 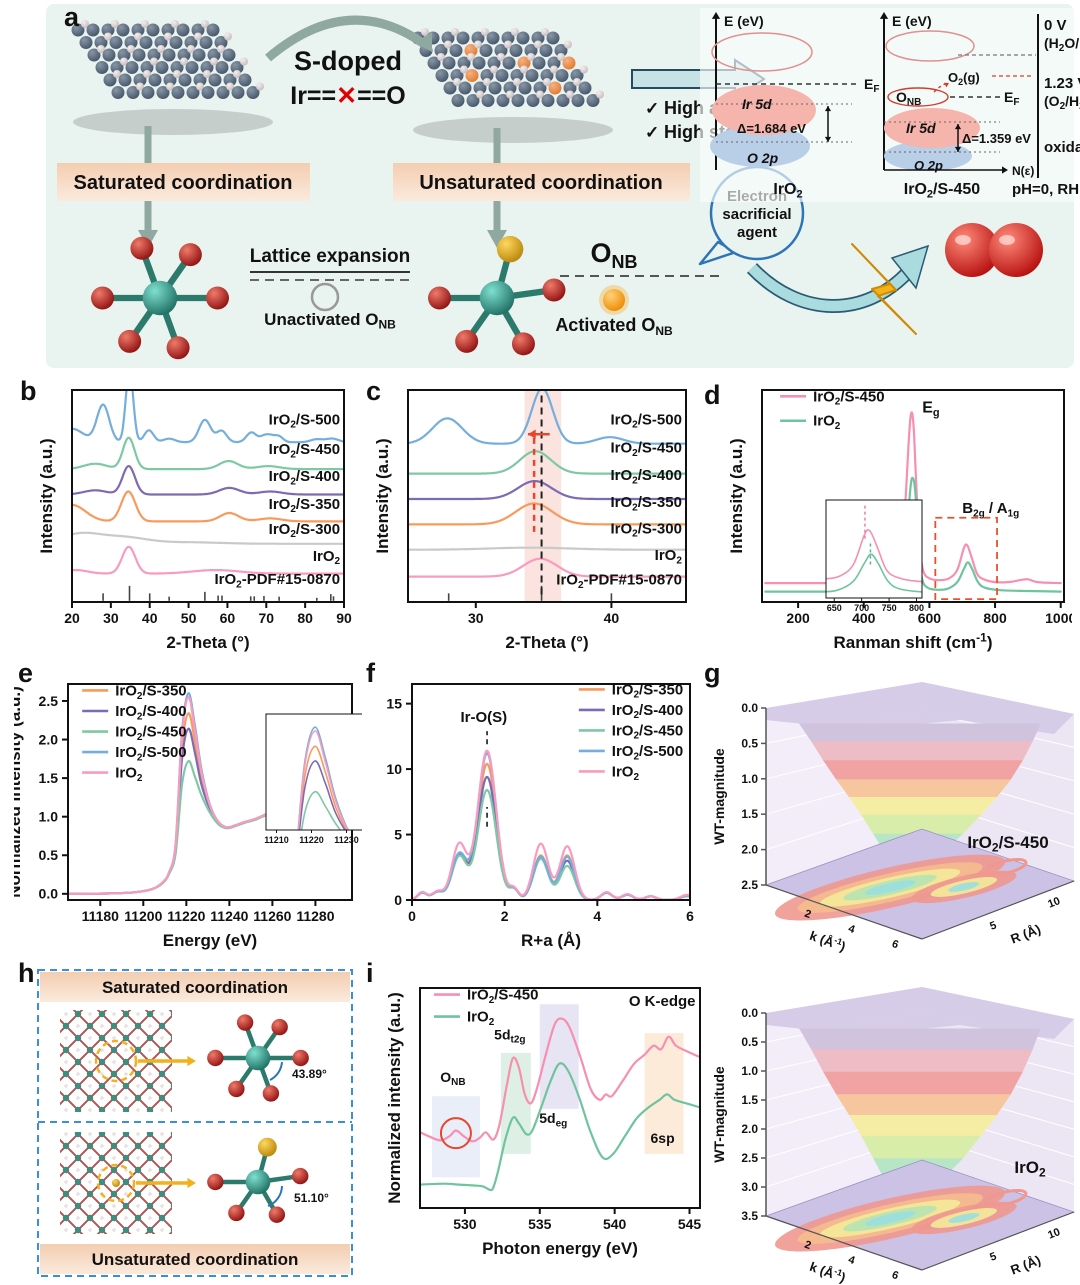 I want to click on x-axis: 30 40, so click(x=543, y=614).